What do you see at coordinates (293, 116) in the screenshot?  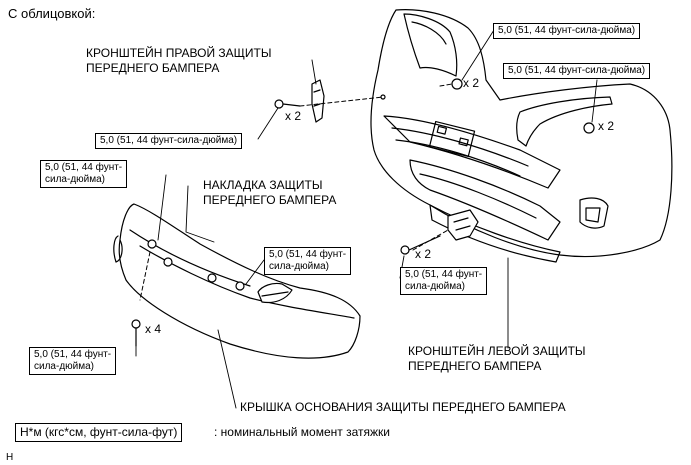 I see `qty-right-bracket-bolt: x 2` at bounding box center [293, 116].